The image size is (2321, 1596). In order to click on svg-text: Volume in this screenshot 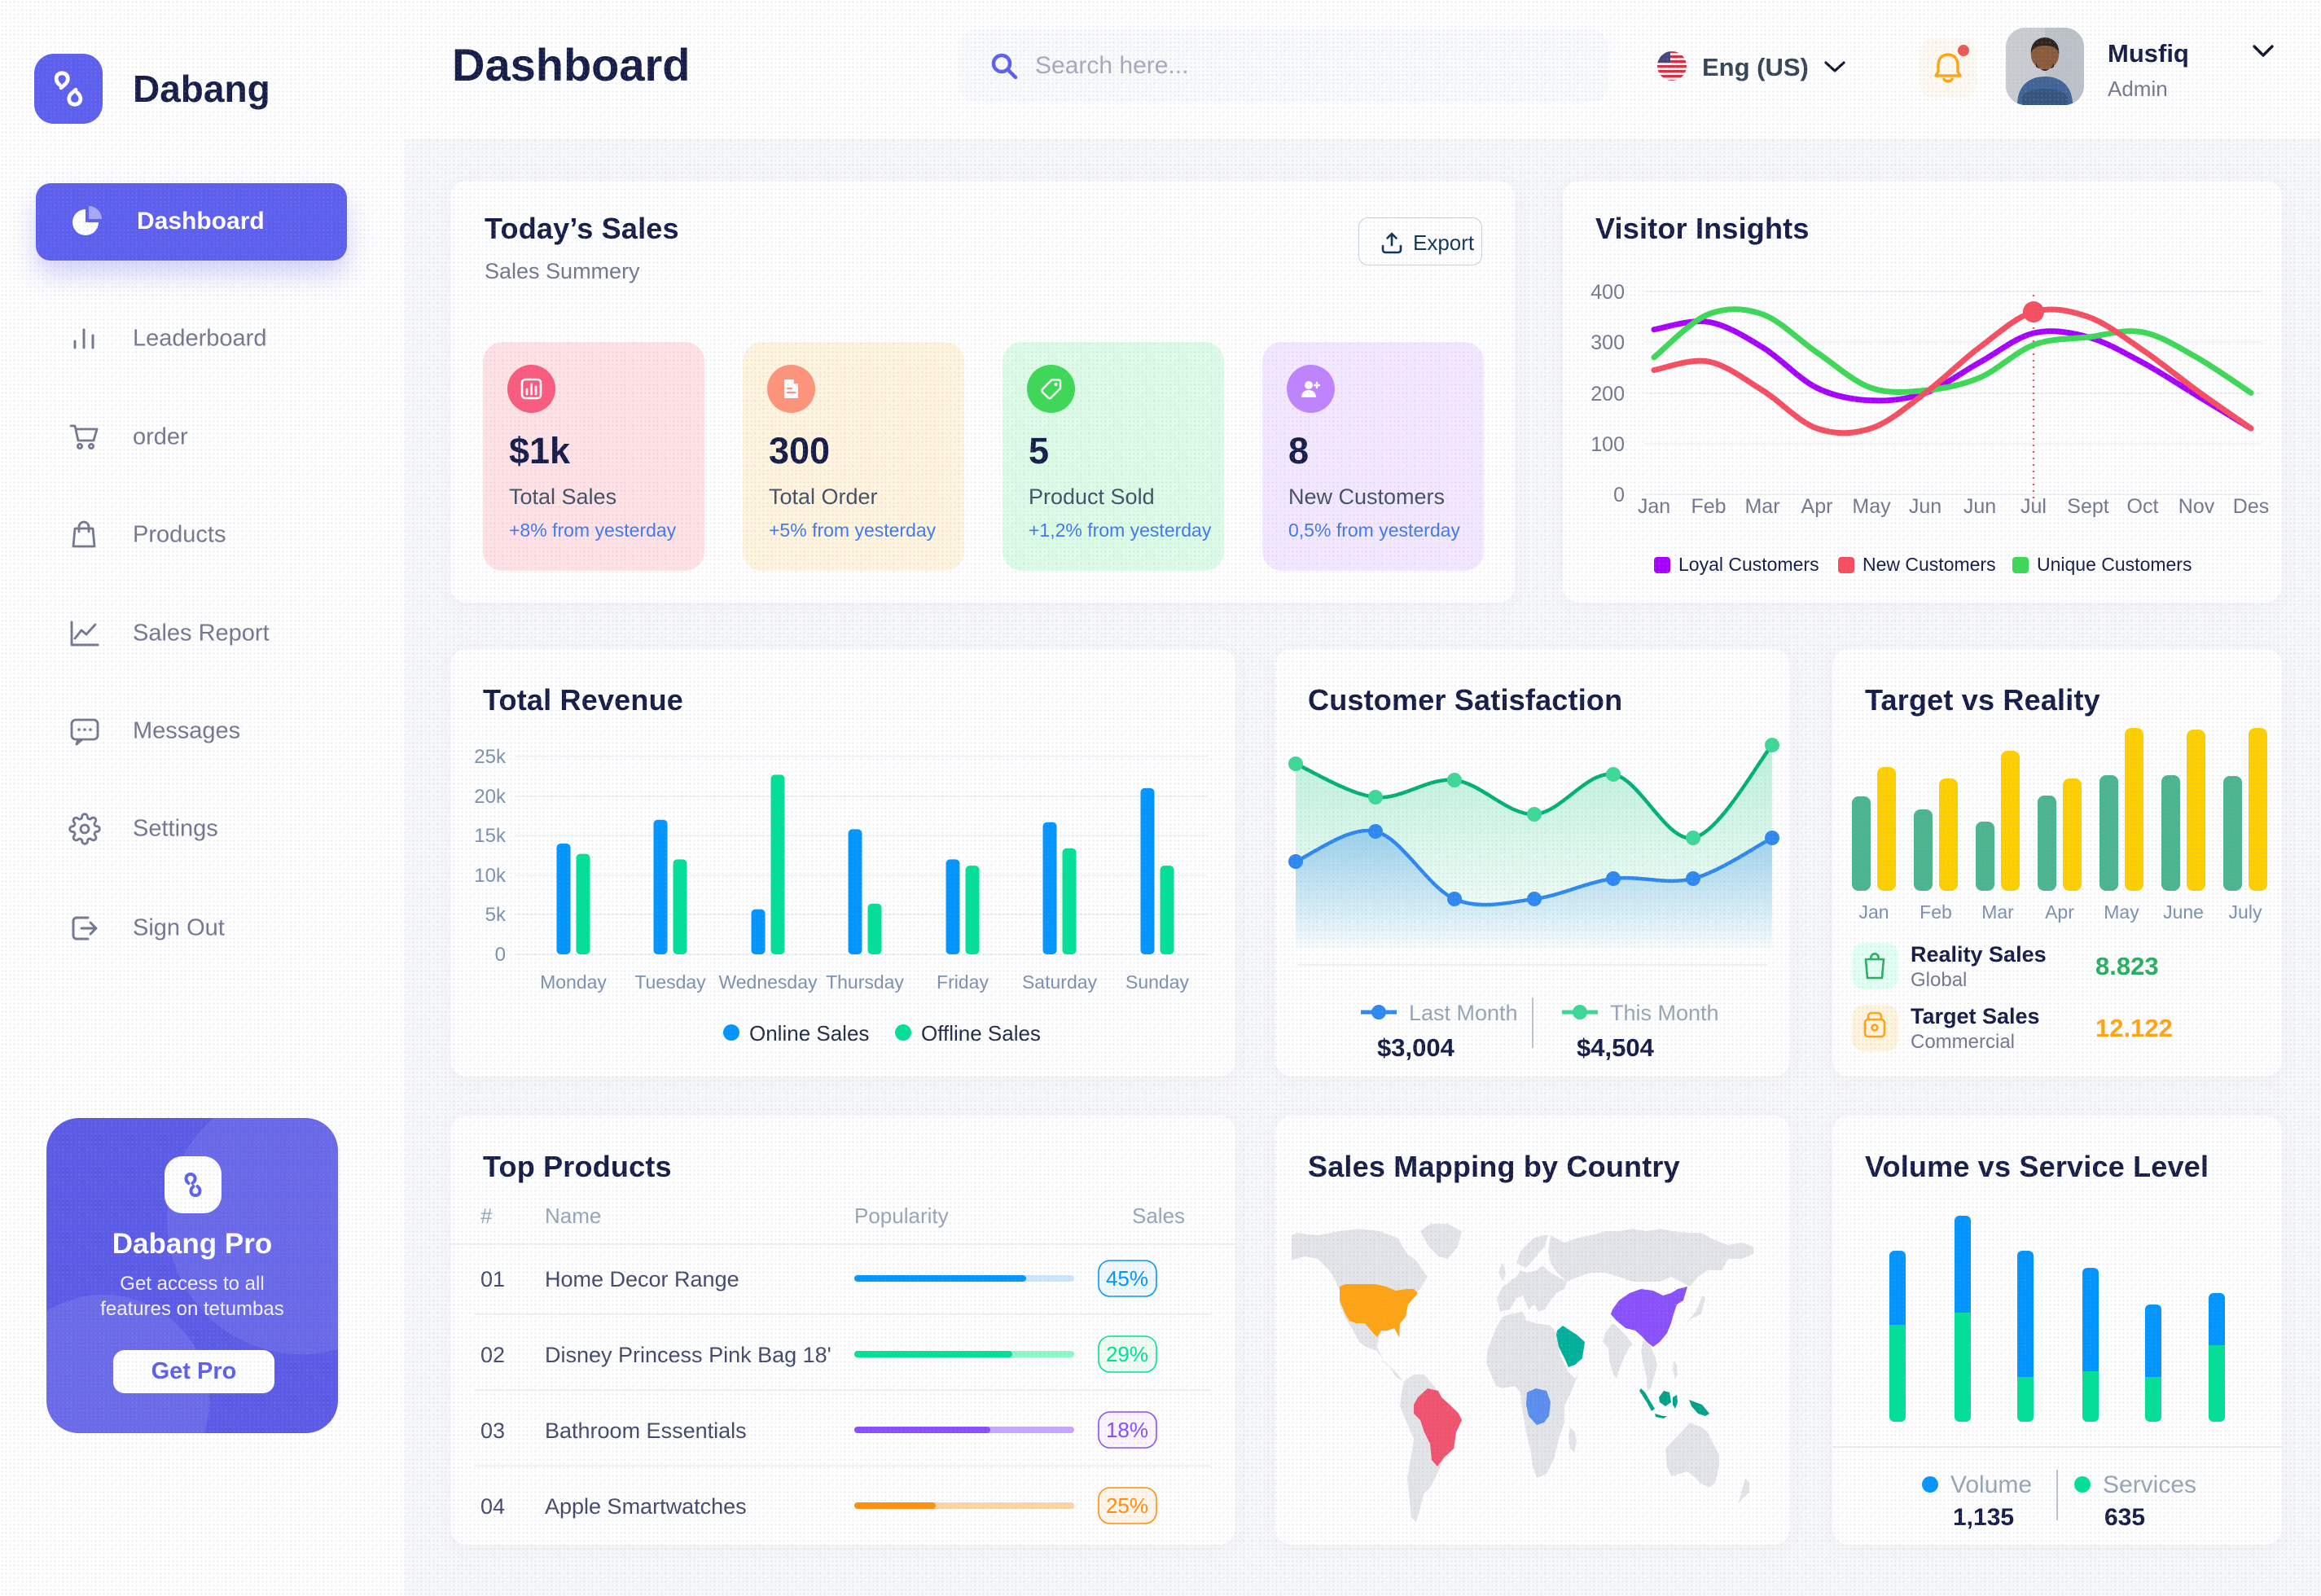, I will do `click(1991, 1484)`.